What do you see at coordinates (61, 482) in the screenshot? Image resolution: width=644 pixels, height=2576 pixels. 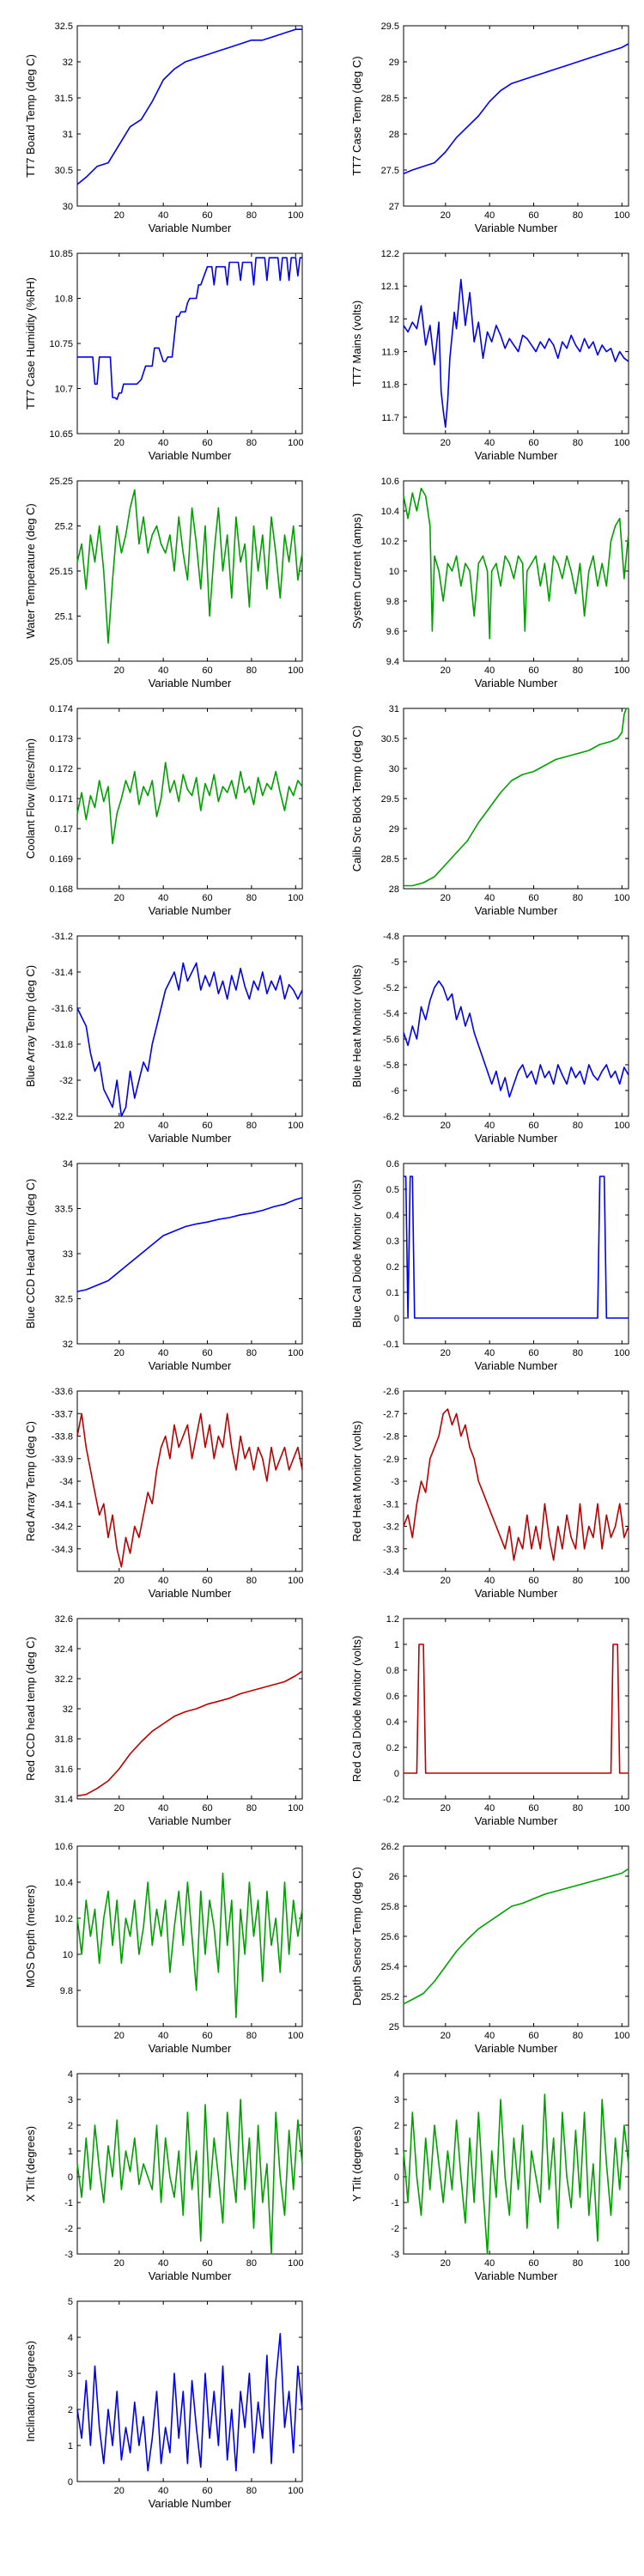 I see `y-tick-label: 25.25` at bounding box center [61, 482].